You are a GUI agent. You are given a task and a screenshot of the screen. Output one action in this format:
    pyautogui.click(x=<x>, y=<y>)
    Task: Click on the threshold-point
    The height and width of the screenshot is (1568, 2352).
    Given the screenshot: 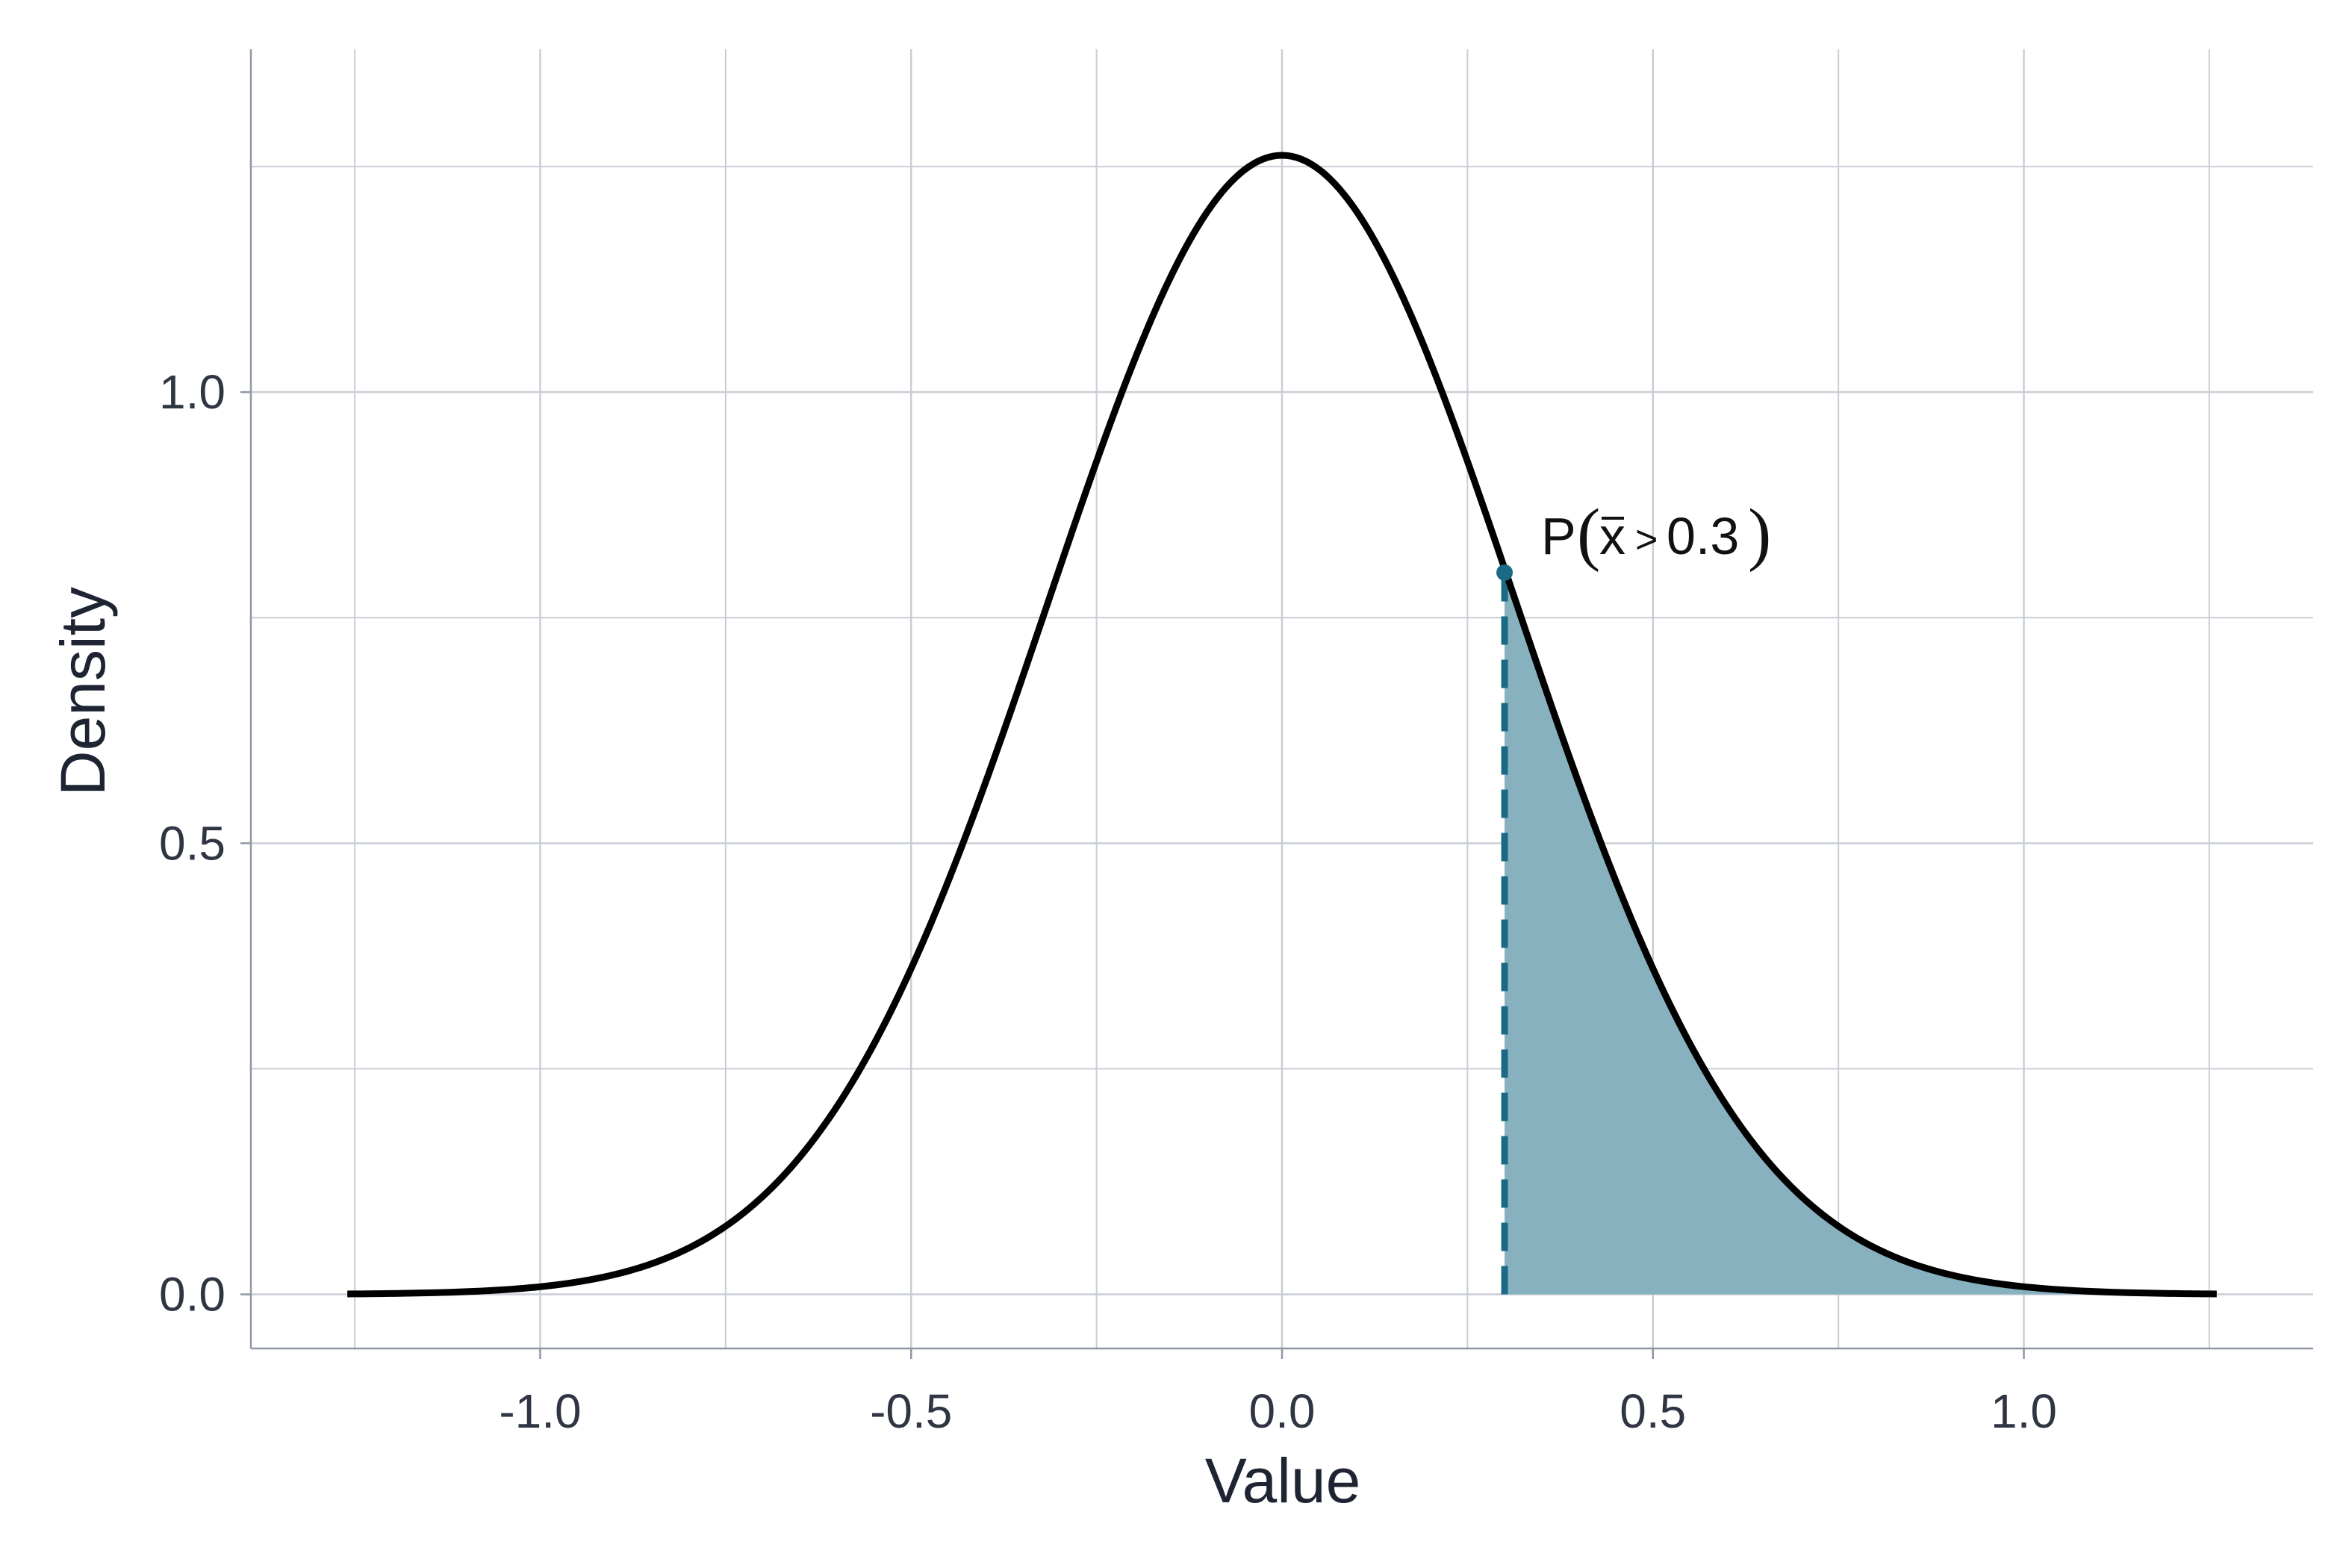 What is the action you would take?
    pyautogui.click(x=1504, y=572)
    